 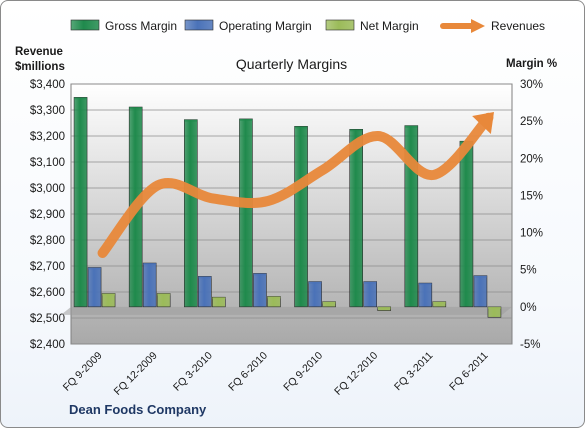 I want to click on legend-swatch-arrow, so click(x=478, y=26).